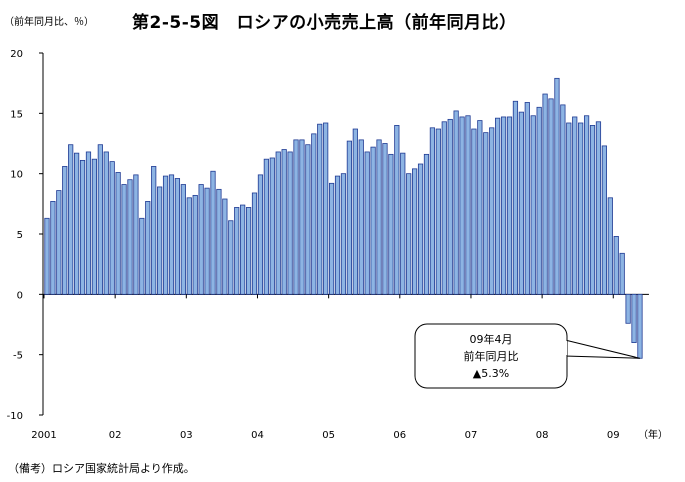  Describe the element at coordinates (16, 114) in the screenshot. I see `y-tick-label: 15` at that location.